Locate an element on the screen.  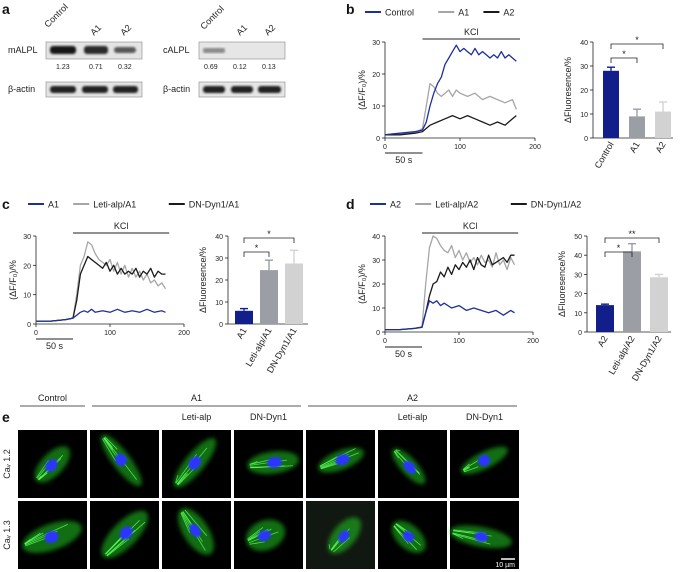
legend-label: A1 is located at coordinates (463, 13).